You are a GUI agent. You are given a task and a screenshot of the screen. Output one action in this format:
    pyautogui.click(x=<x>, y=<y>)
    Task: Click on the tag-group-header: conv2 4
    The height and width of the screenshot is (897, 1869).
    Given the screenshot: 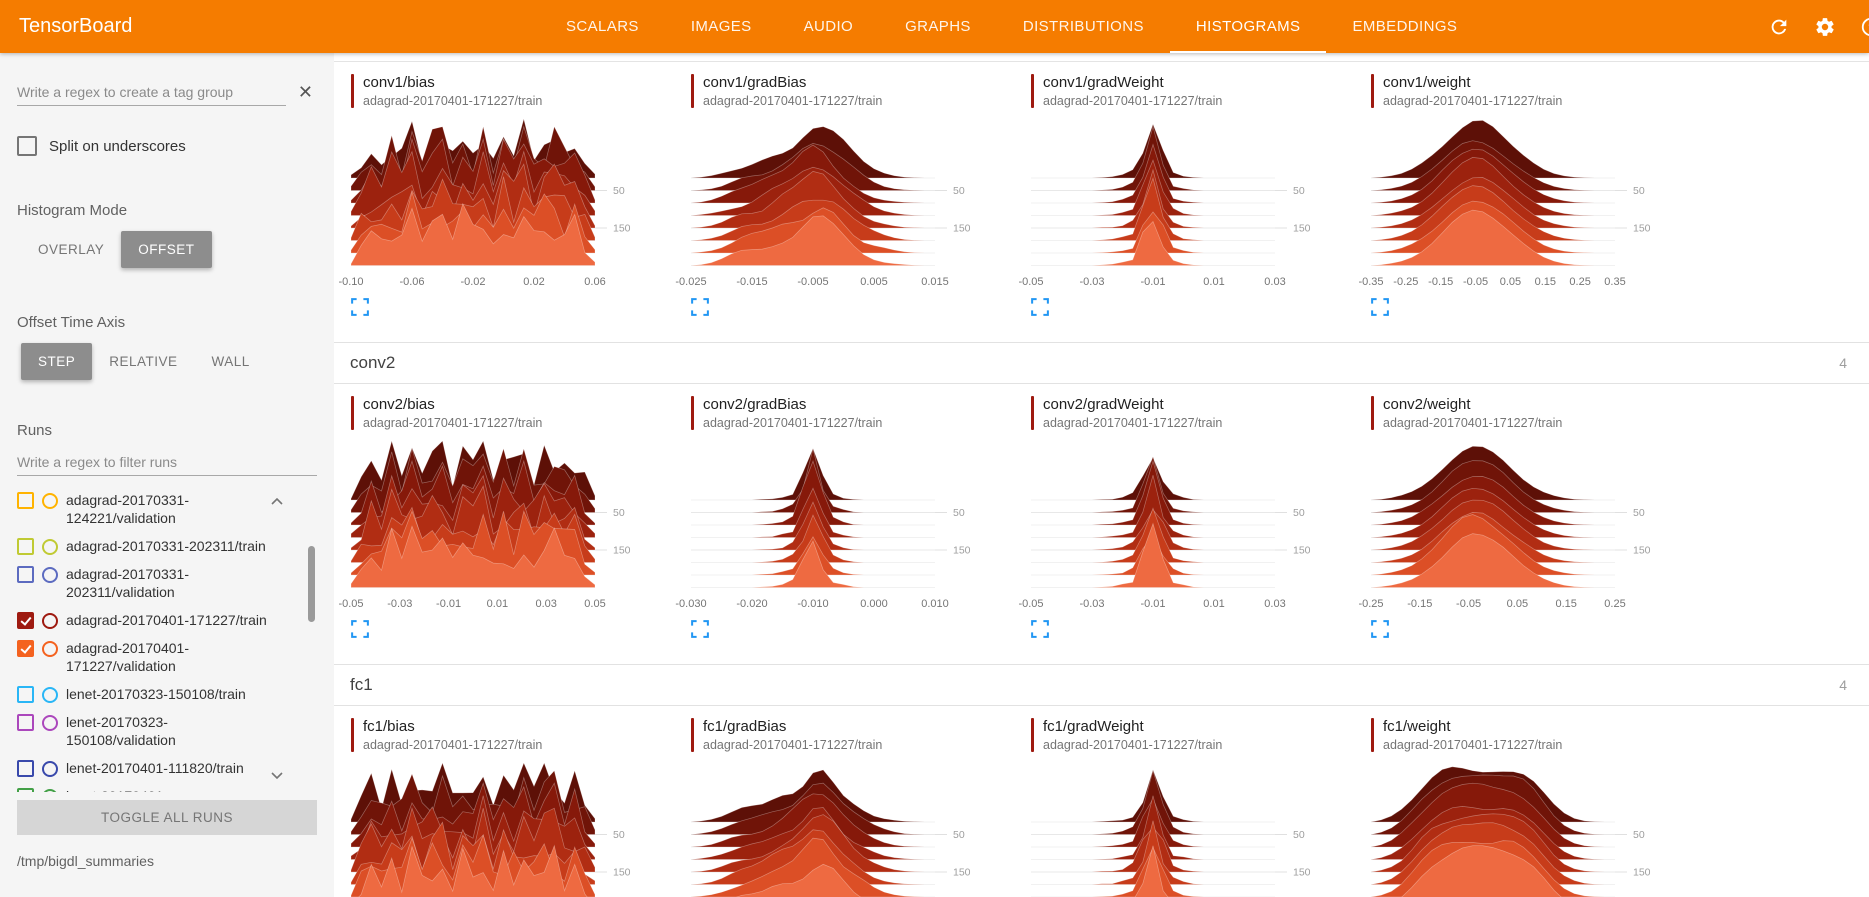 What is the action you would take?
    pyautogui.click(x=1101, y=363)
    